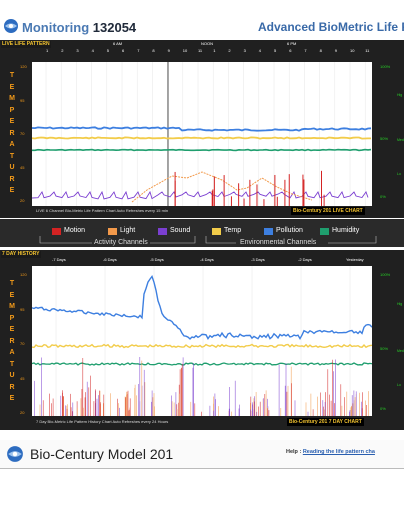 The width and height of the screenshot is (404, 507). Describe the element at coordinates (325, 422) in the screenshot. I see `history-chart-badge: Bio-Century 201 7 DAY CHART` at that location.